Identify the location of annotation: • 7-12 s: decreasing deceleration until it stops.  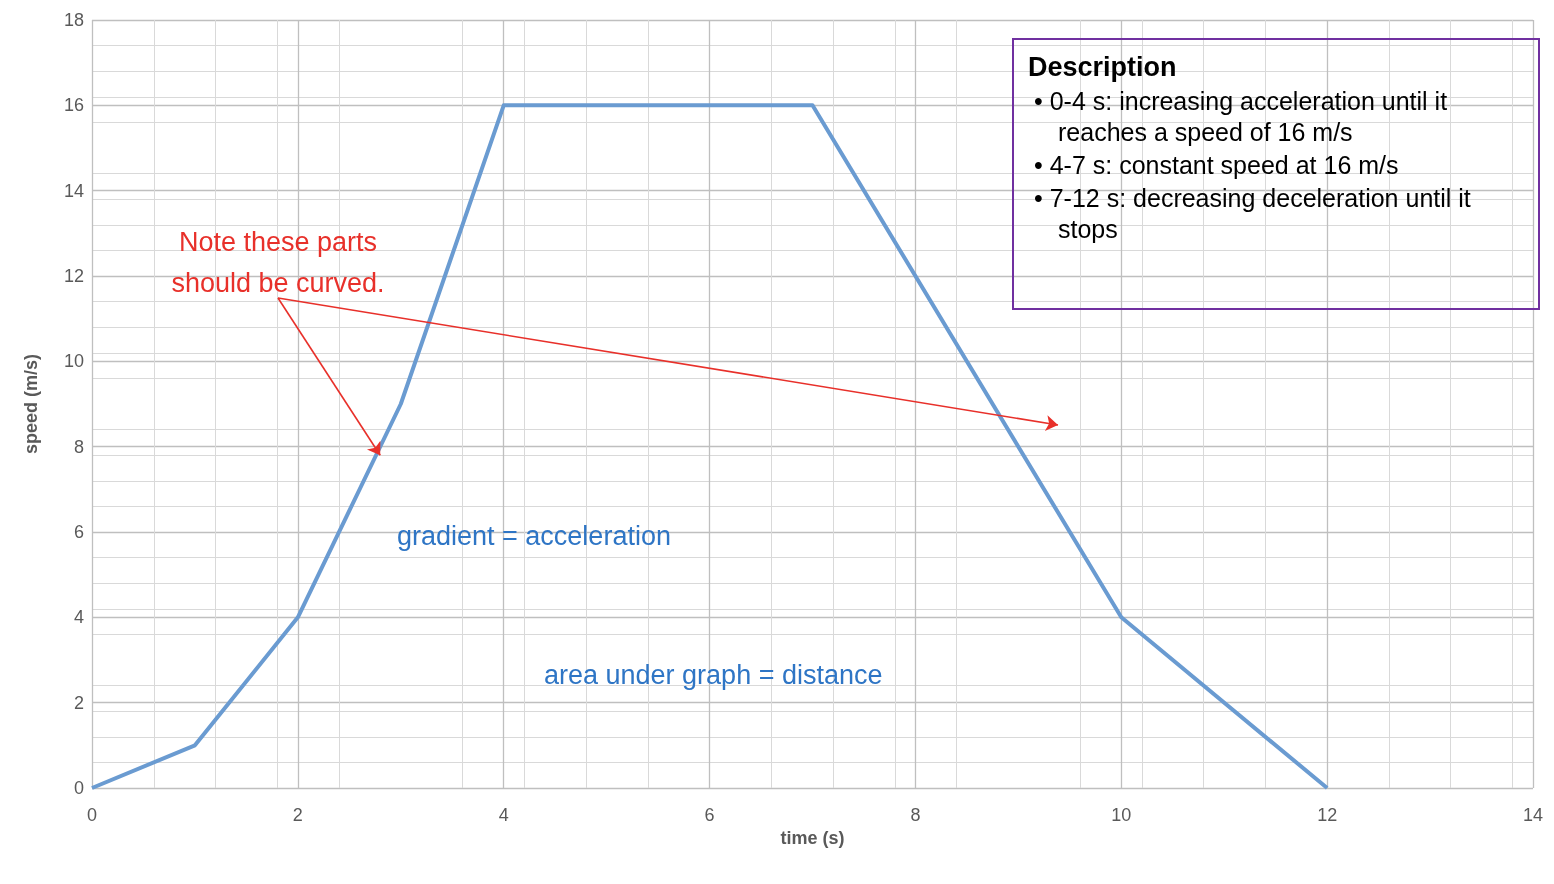
(1253, 214).